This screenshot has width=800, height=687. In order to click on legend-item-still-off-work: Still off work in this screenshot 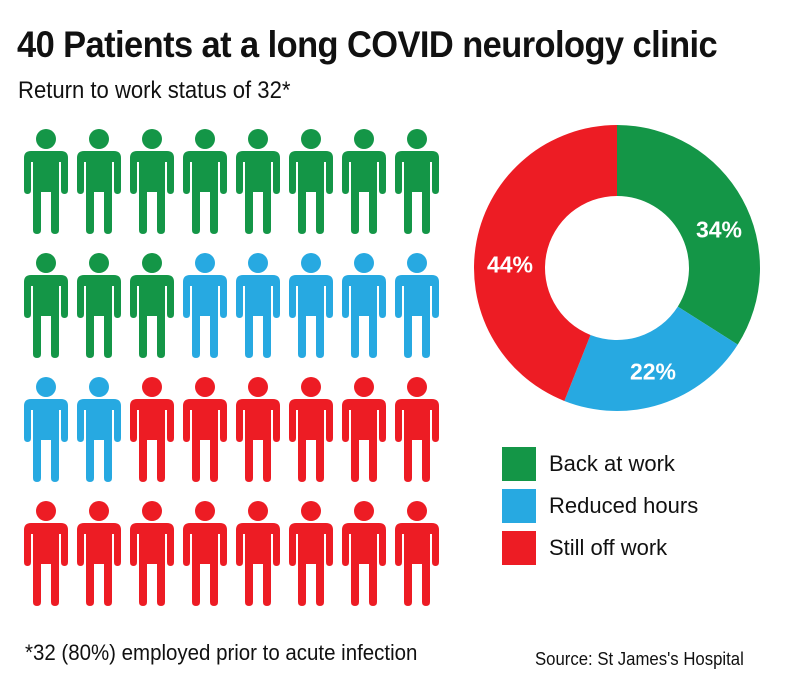, I will do `click(600, 548)`.